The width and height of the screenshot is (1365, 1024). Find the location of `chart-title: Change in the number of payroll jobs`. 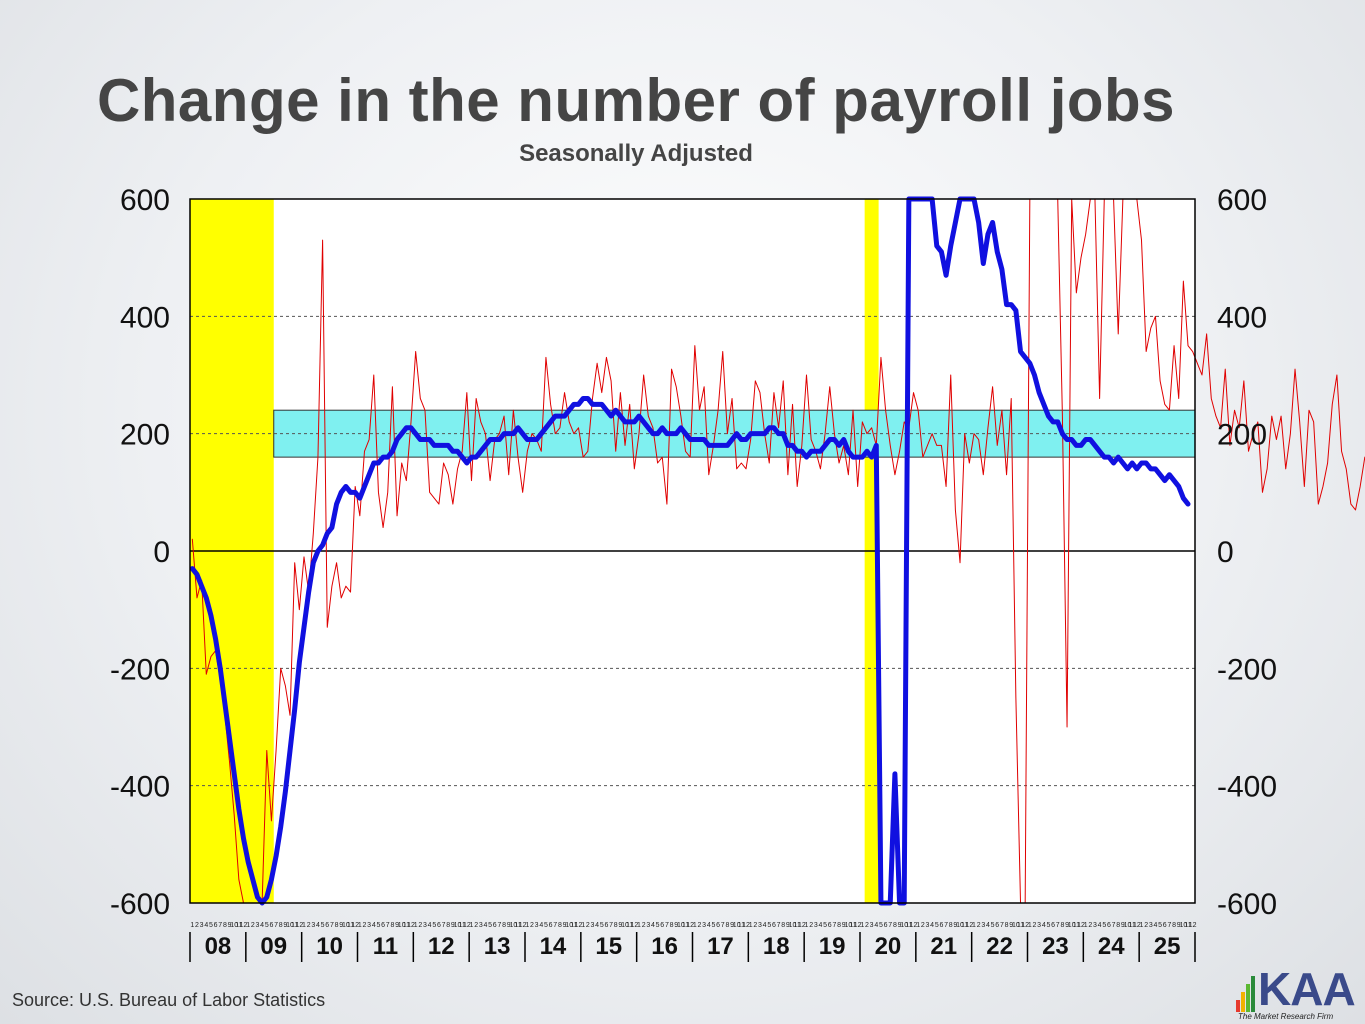

chart-title: Change in the number of payroll jobs is located at coordinates (636, 100).